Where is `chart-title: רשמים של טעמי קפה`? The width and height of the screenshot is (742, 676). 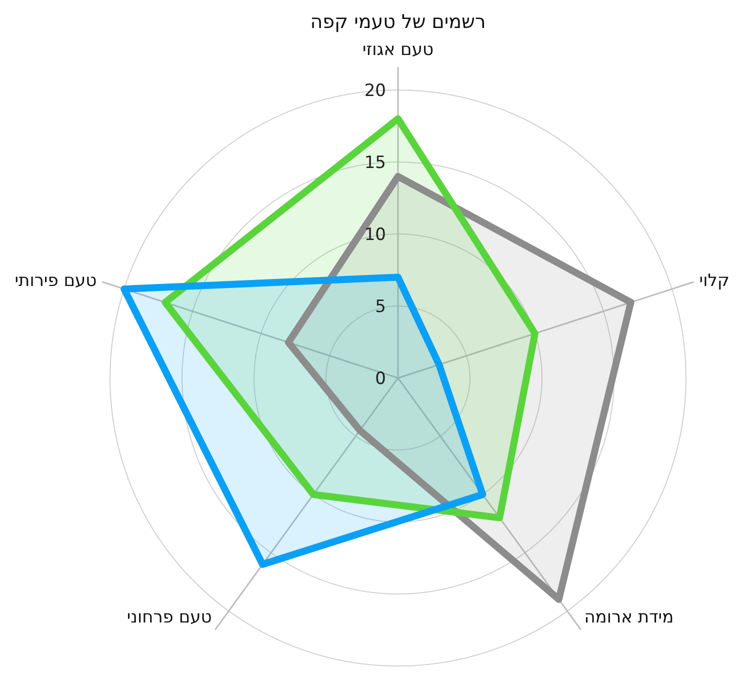 chart-title: רשמים של טעמי קפה is located at coordinates (398, 22).